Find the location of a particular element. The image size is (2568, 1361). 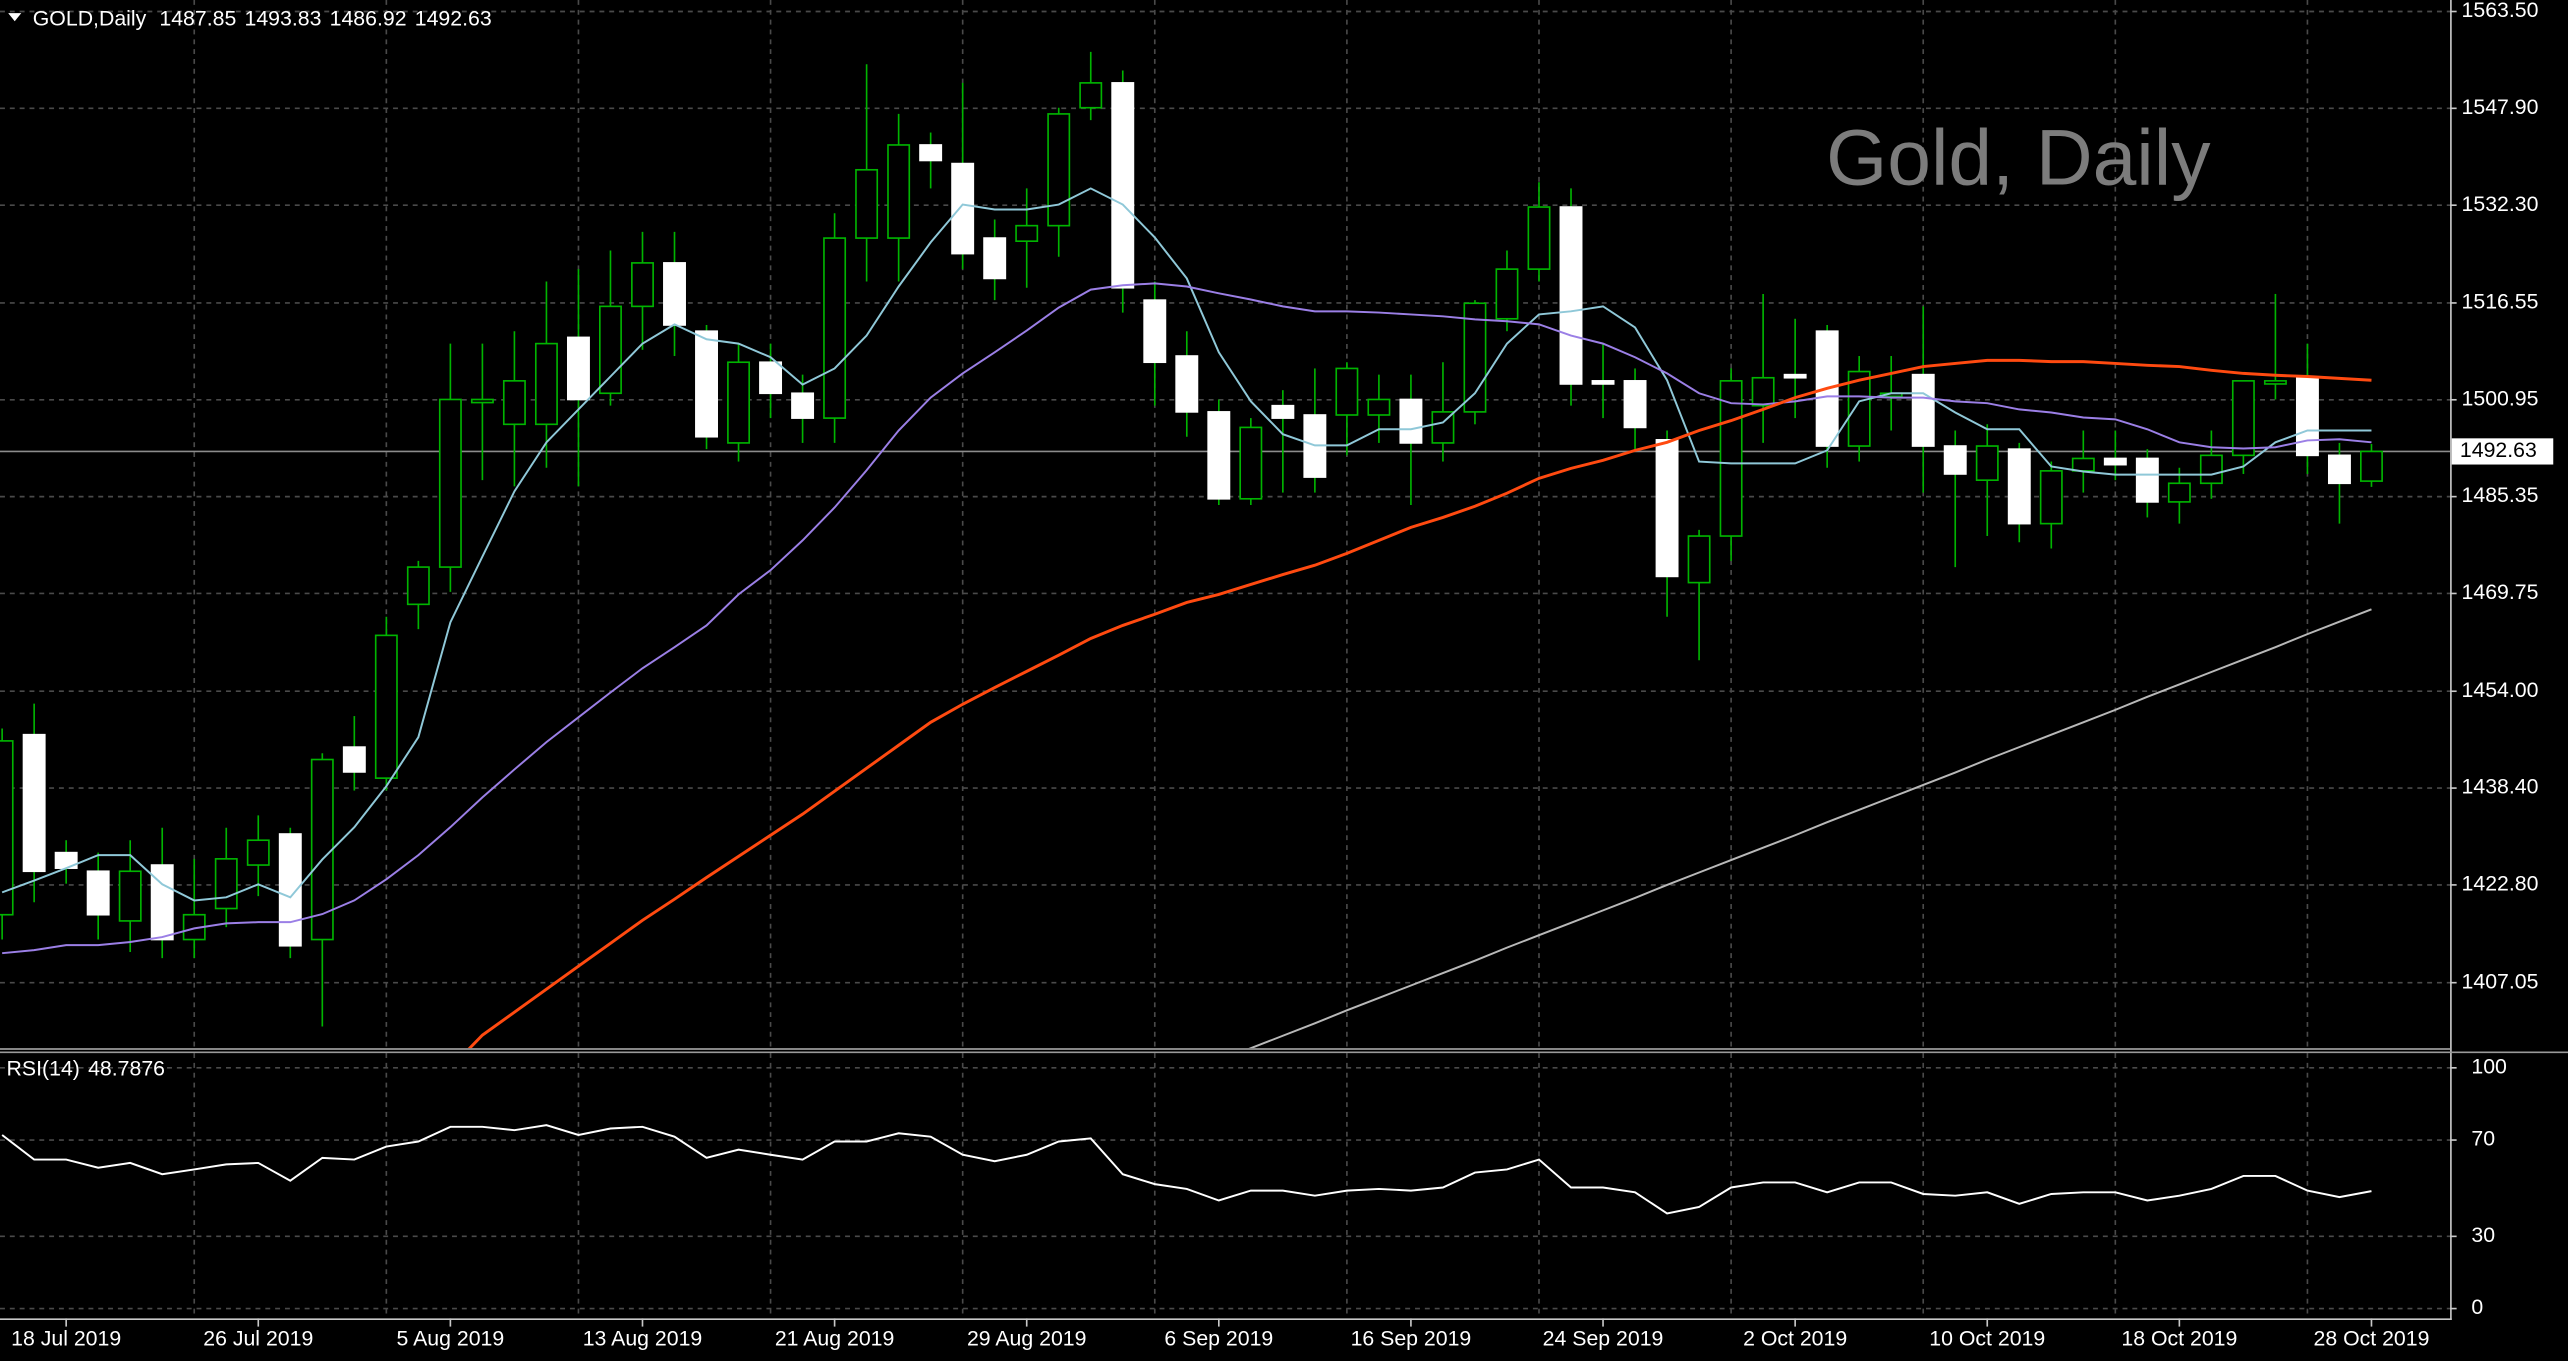

rsi-line is located at coordinates (1186, 1169).